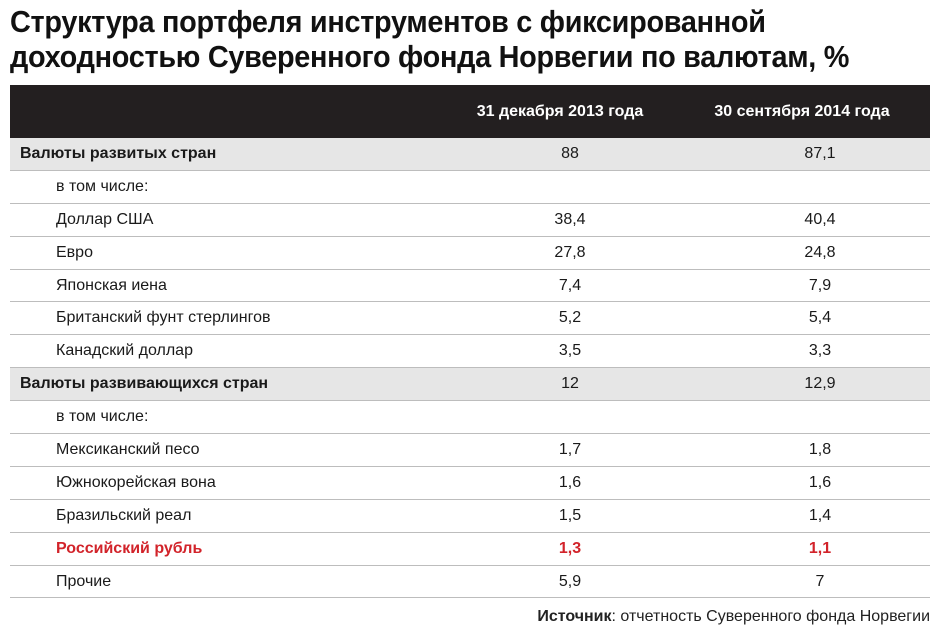 The width and height of the screenshot is (939, 636). Describe the element at coordinates (470, 154) in the screenshot. I see `table-row: Валюты развитых стран 88 87,1` at that location.